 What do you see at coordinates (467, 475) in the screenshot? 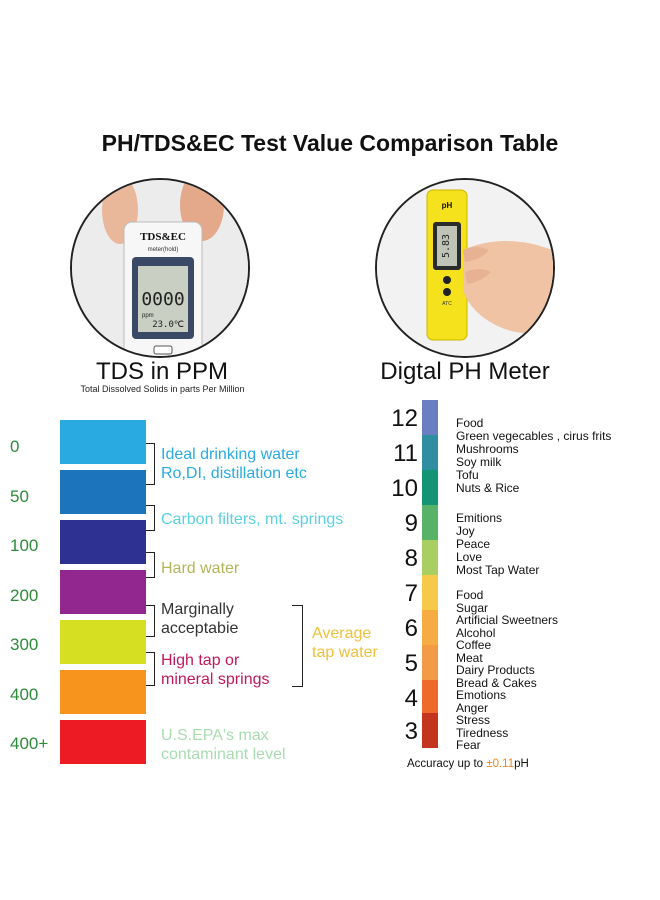
I see `ph-label: Tofu` at bounding box center [467, 475].